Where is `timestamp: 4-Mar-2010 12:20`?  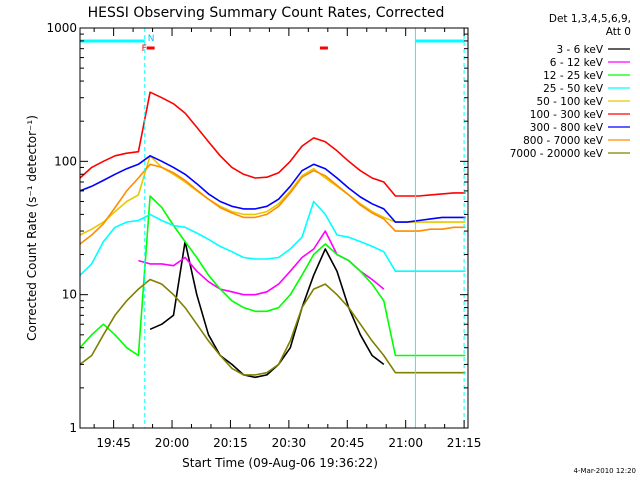 timestamp: 4-Mar-2010 12:20 is located at coordinates (605, 471).